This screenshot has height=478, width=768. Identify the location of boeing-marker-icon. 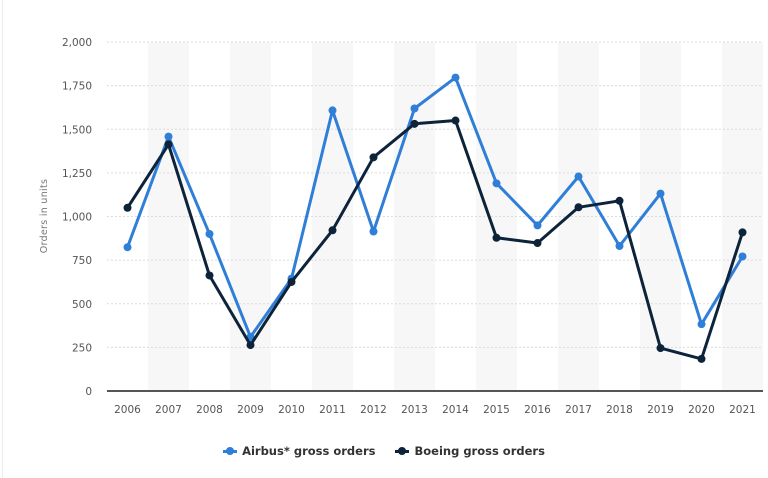
(402, 451).